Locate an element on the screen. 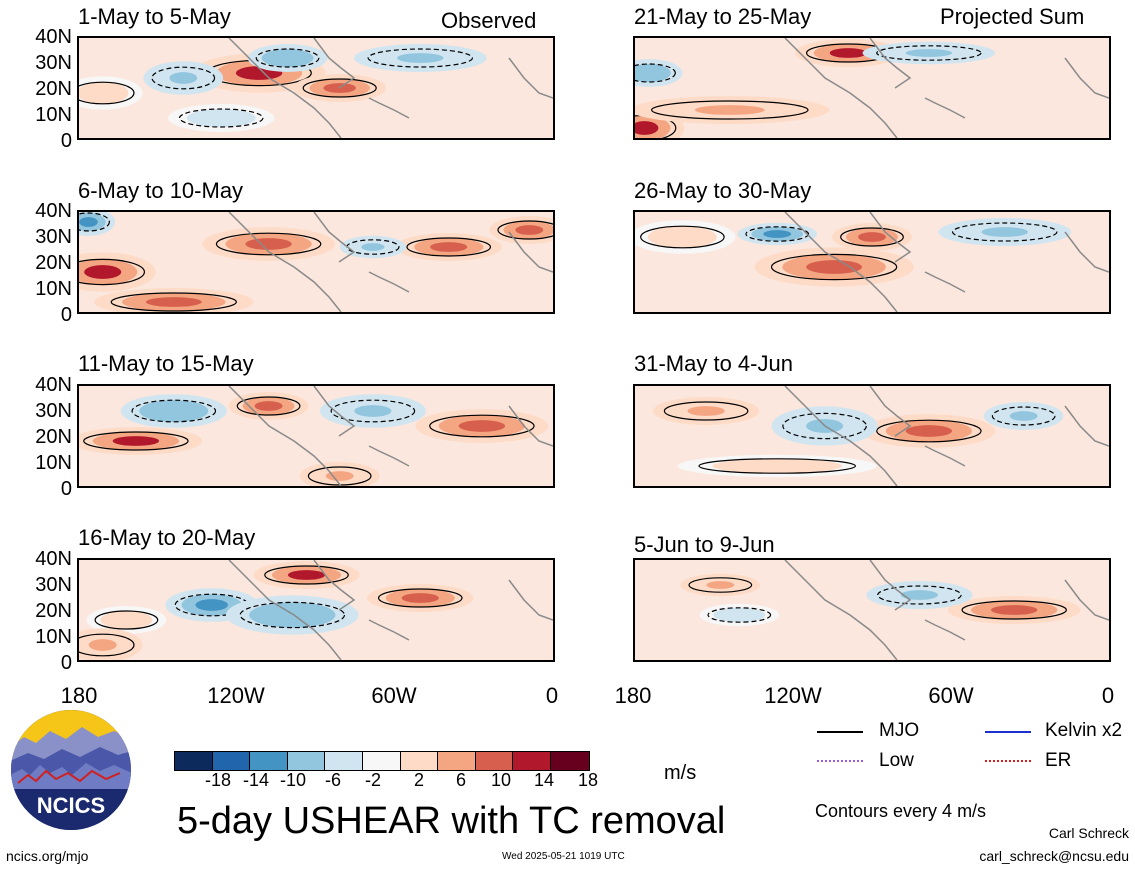  y-tick-p3-0: 0 is located at coordinates (66, 489).